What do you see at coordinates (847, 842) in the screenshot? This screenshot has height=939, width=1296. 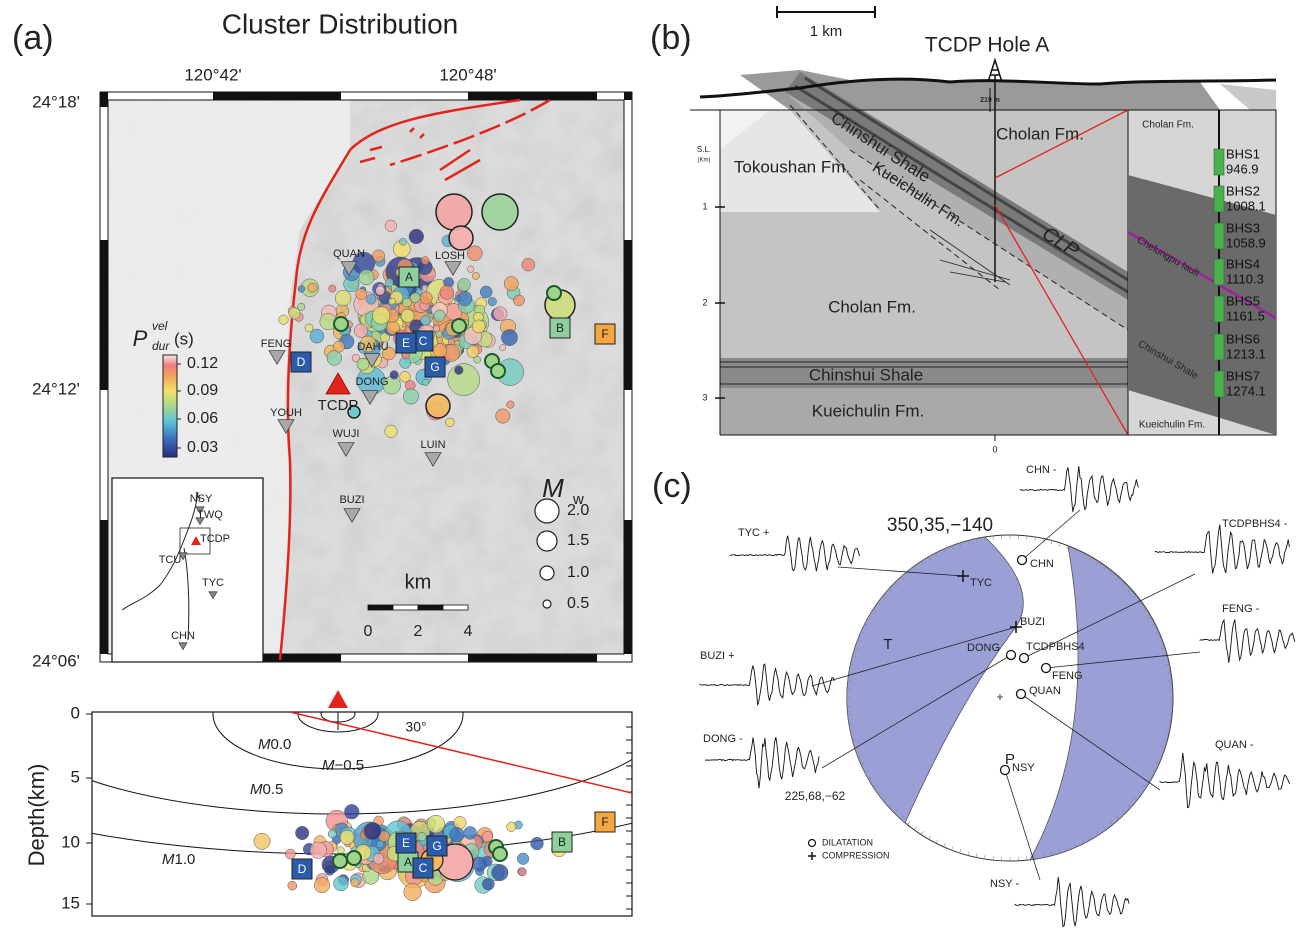 I see `legend-label: DILATATION` at bounding box center [847, 842].